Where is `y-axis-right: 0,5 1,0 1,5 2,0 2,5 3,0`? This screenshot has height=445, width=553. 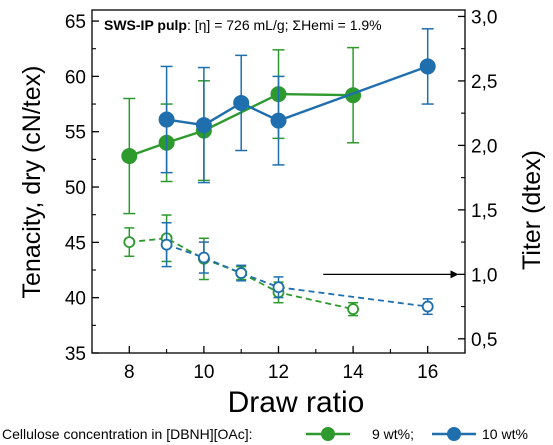
y-axis-right: 0,5 1,0 1,5 2,0 2,5 3,0 is located at coordinates (477, 179).